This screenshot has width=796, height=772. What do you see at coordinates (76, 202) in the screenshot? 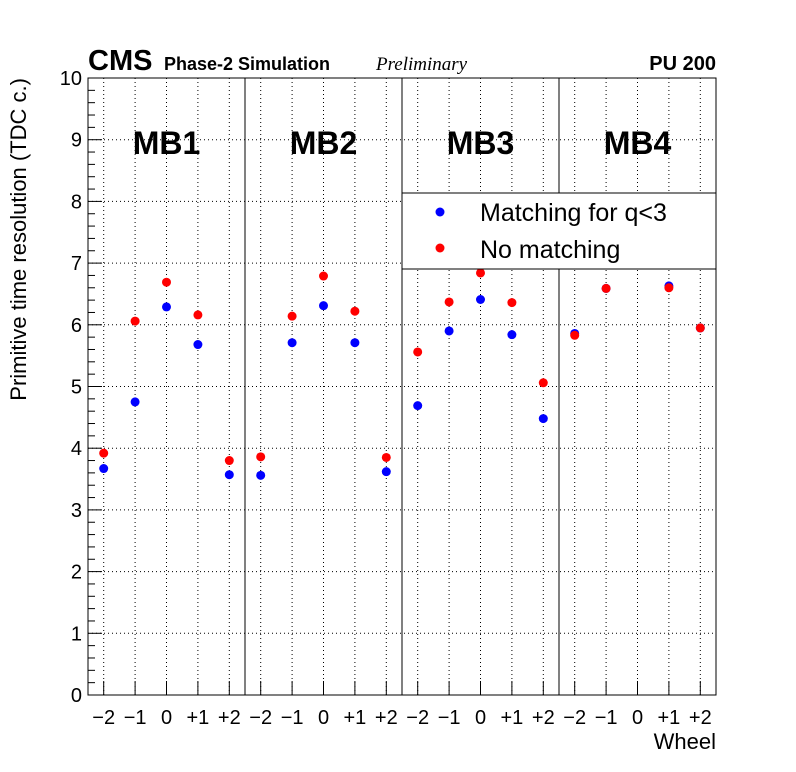
I see `y-tick-label: 8` at bounding box center [76, 202].